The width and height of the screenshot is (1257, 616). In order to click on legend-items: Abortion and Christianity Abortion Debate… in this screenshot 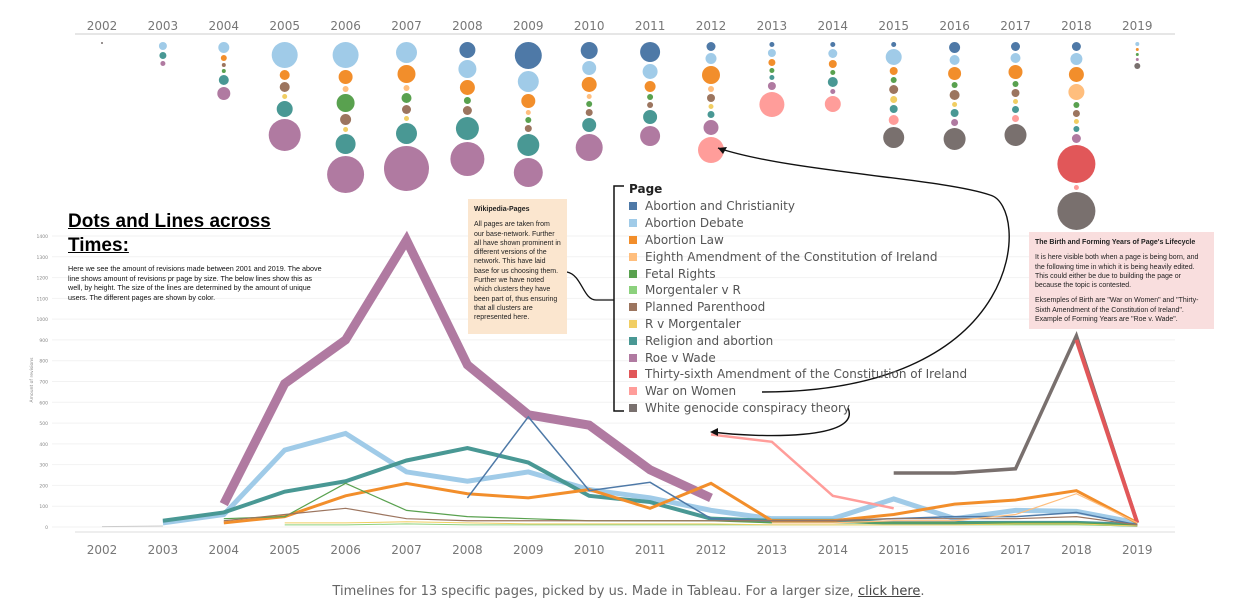, I will do `click(798, 307)`.